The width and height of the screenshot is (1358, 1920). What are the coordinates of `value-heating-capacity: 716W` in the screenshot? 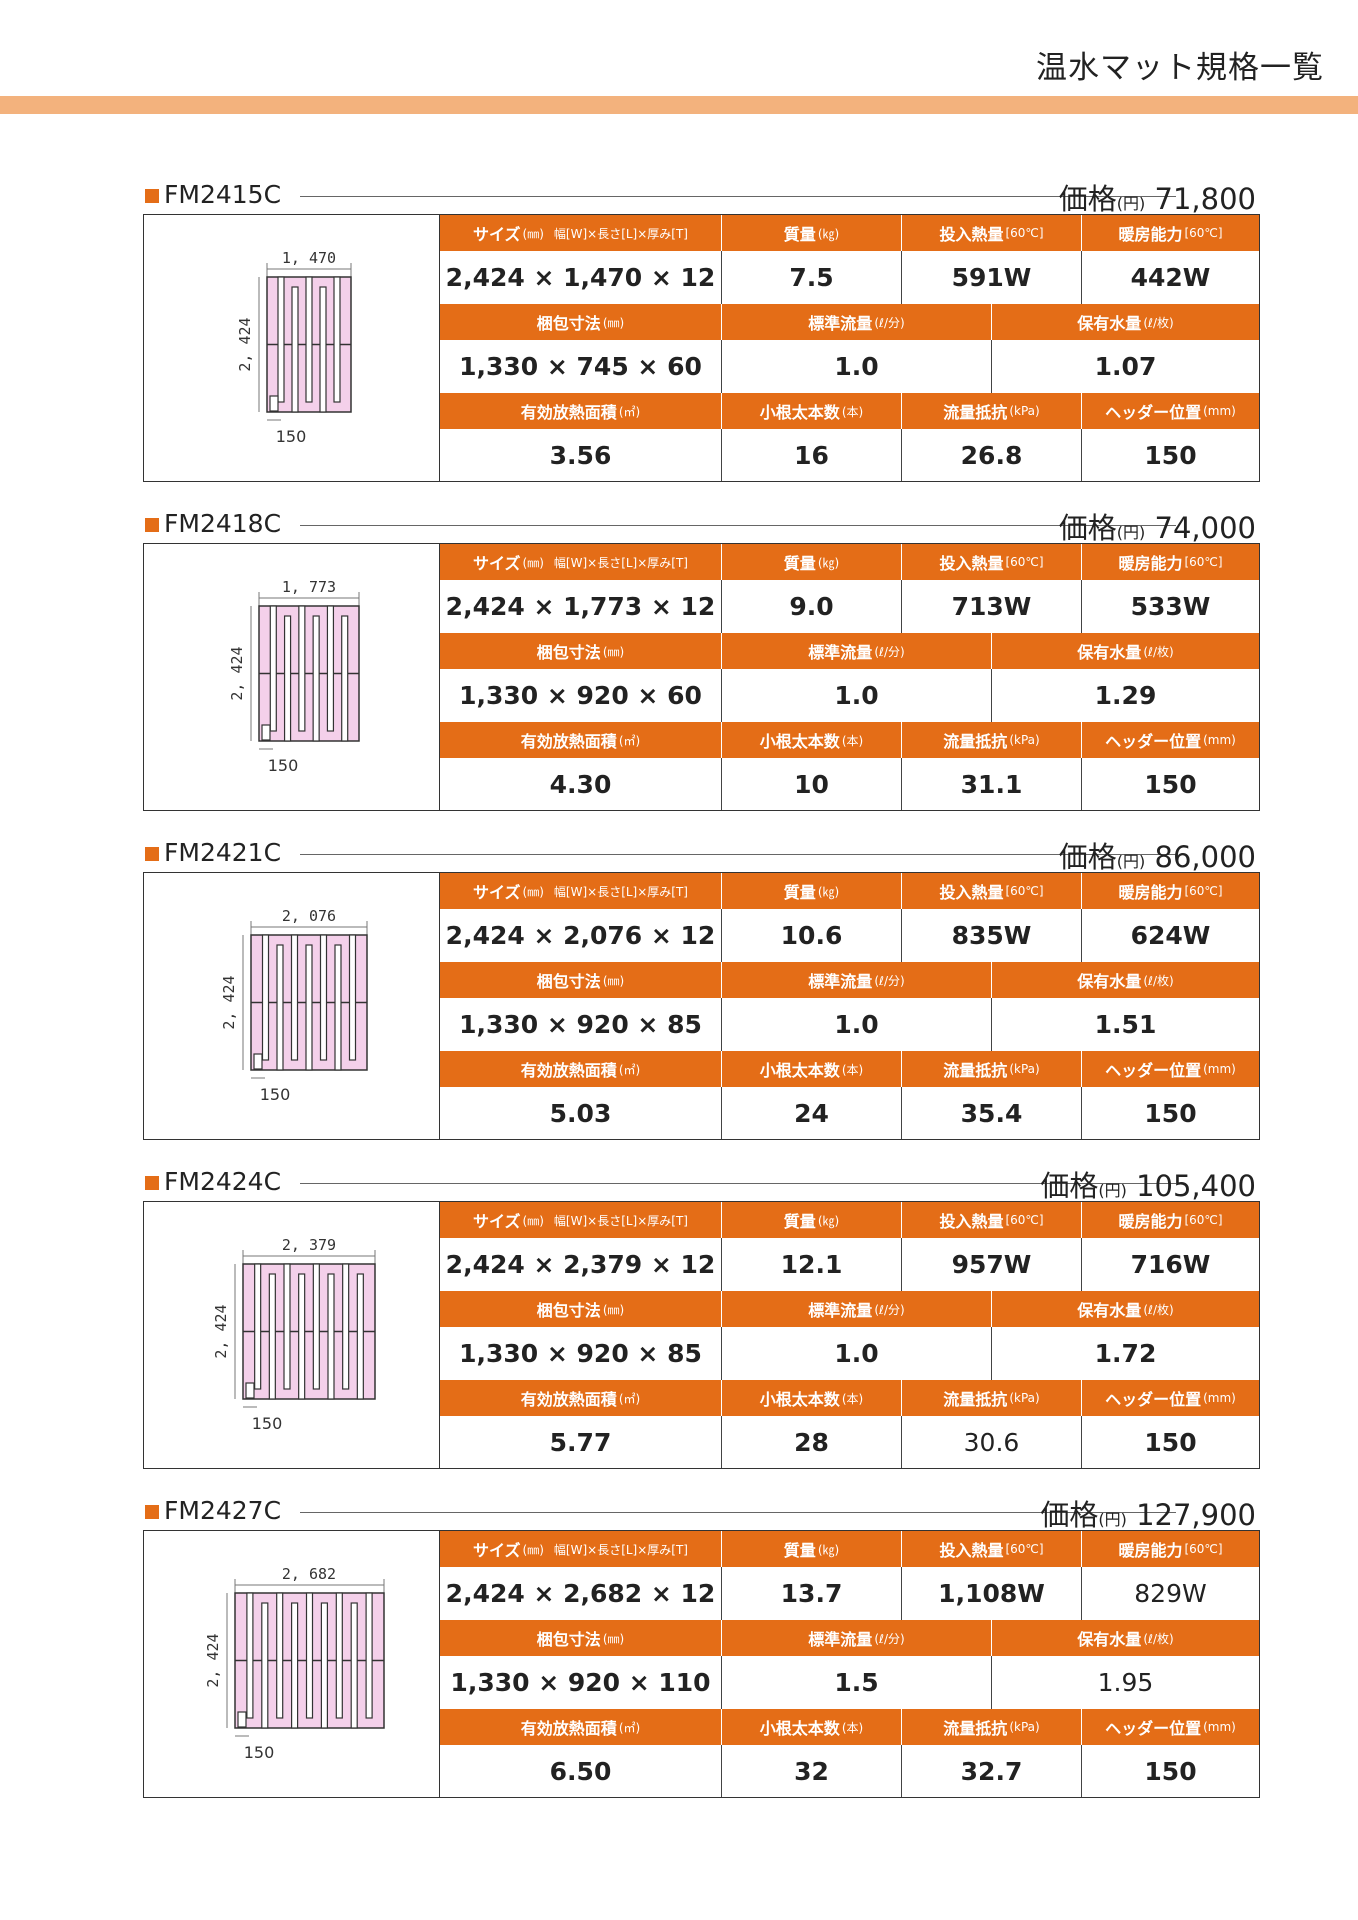 It's located at (1170, 1264).